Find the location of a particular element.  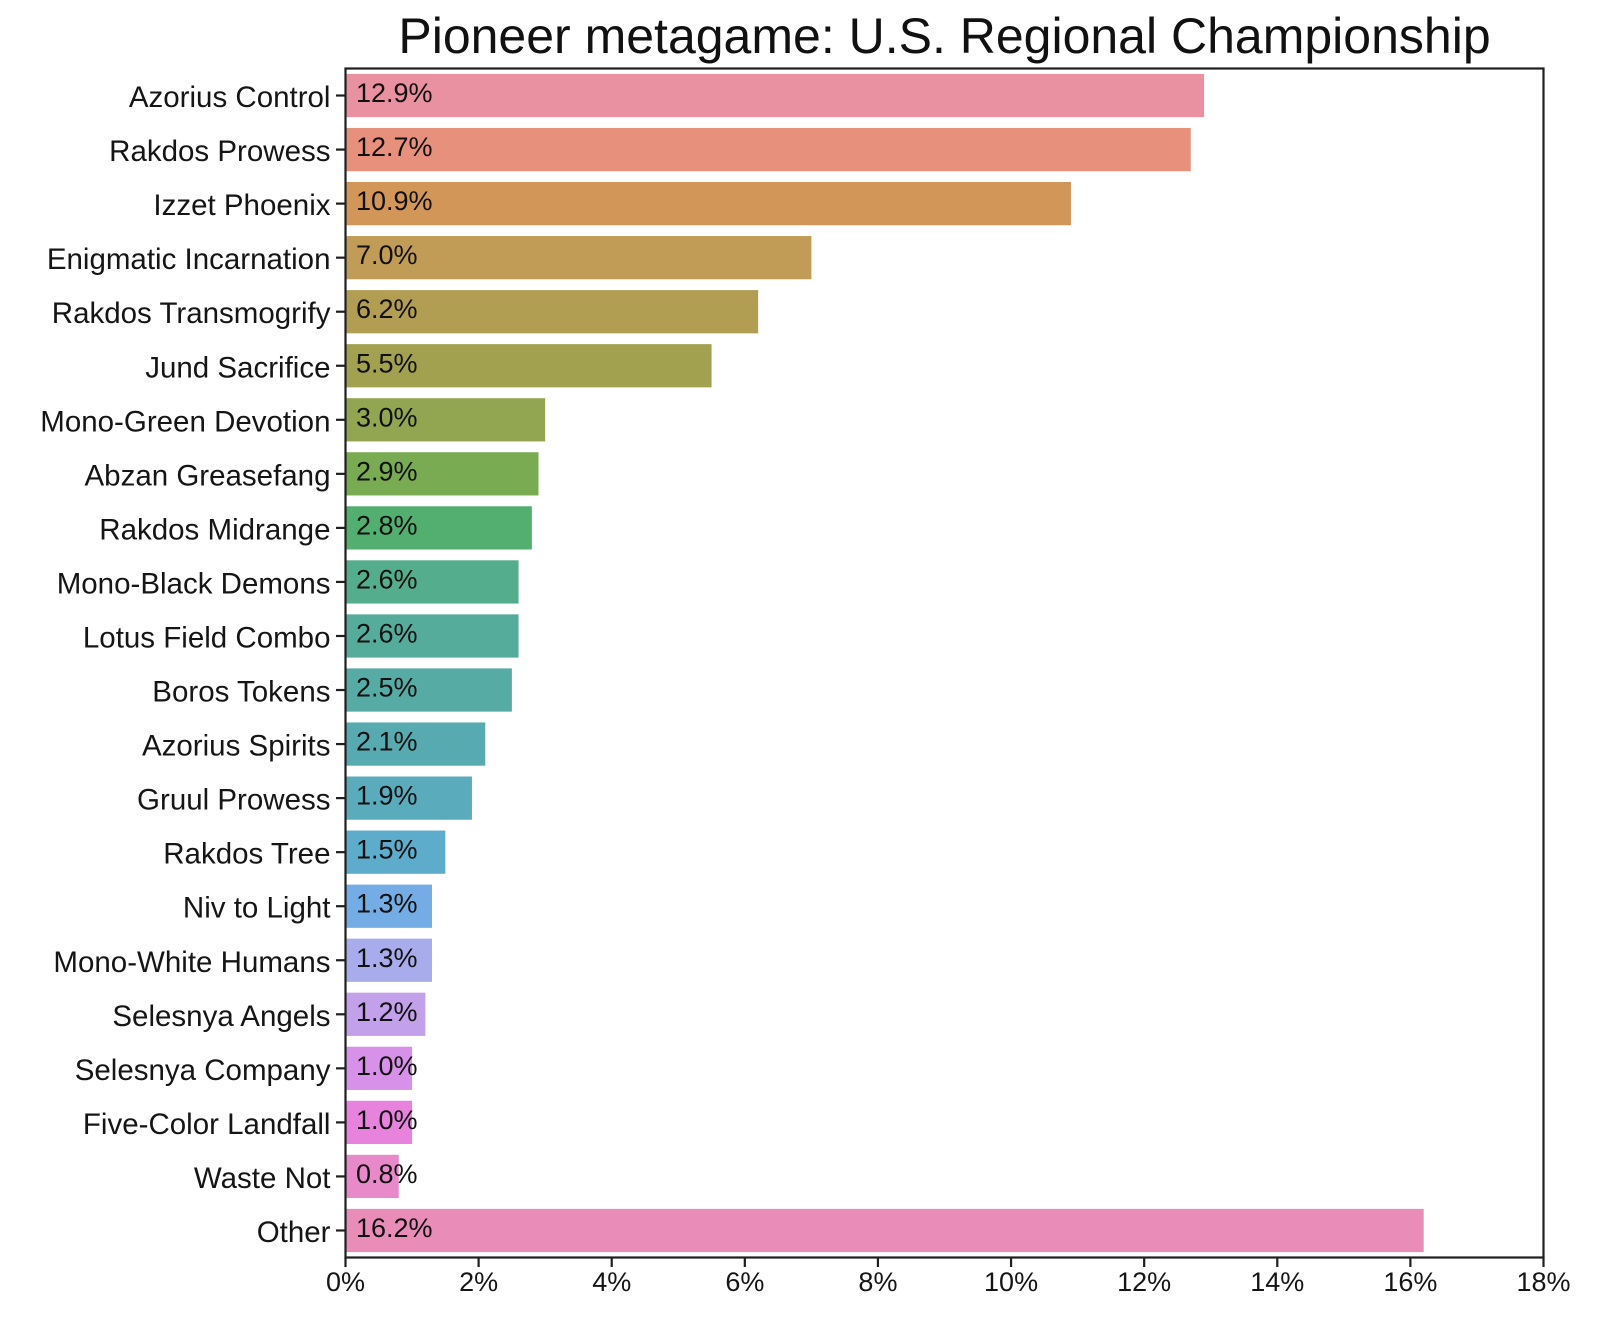

svg-text: 1.9% is located at coordinates (387, 796).